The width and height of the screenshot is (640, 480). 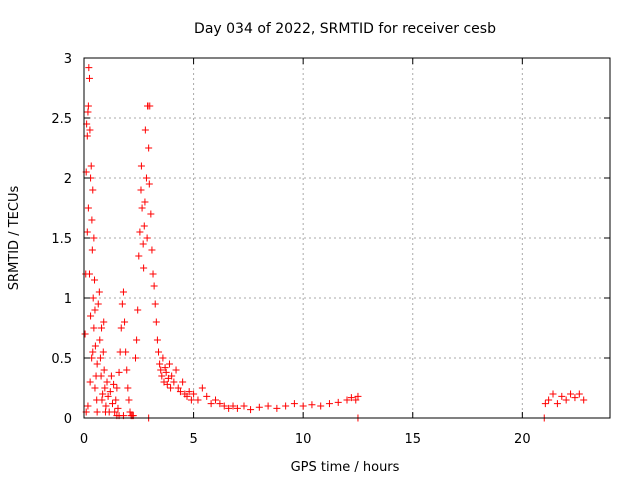 I want to click on x-tick-label: 5, so click(x=193, y=439).